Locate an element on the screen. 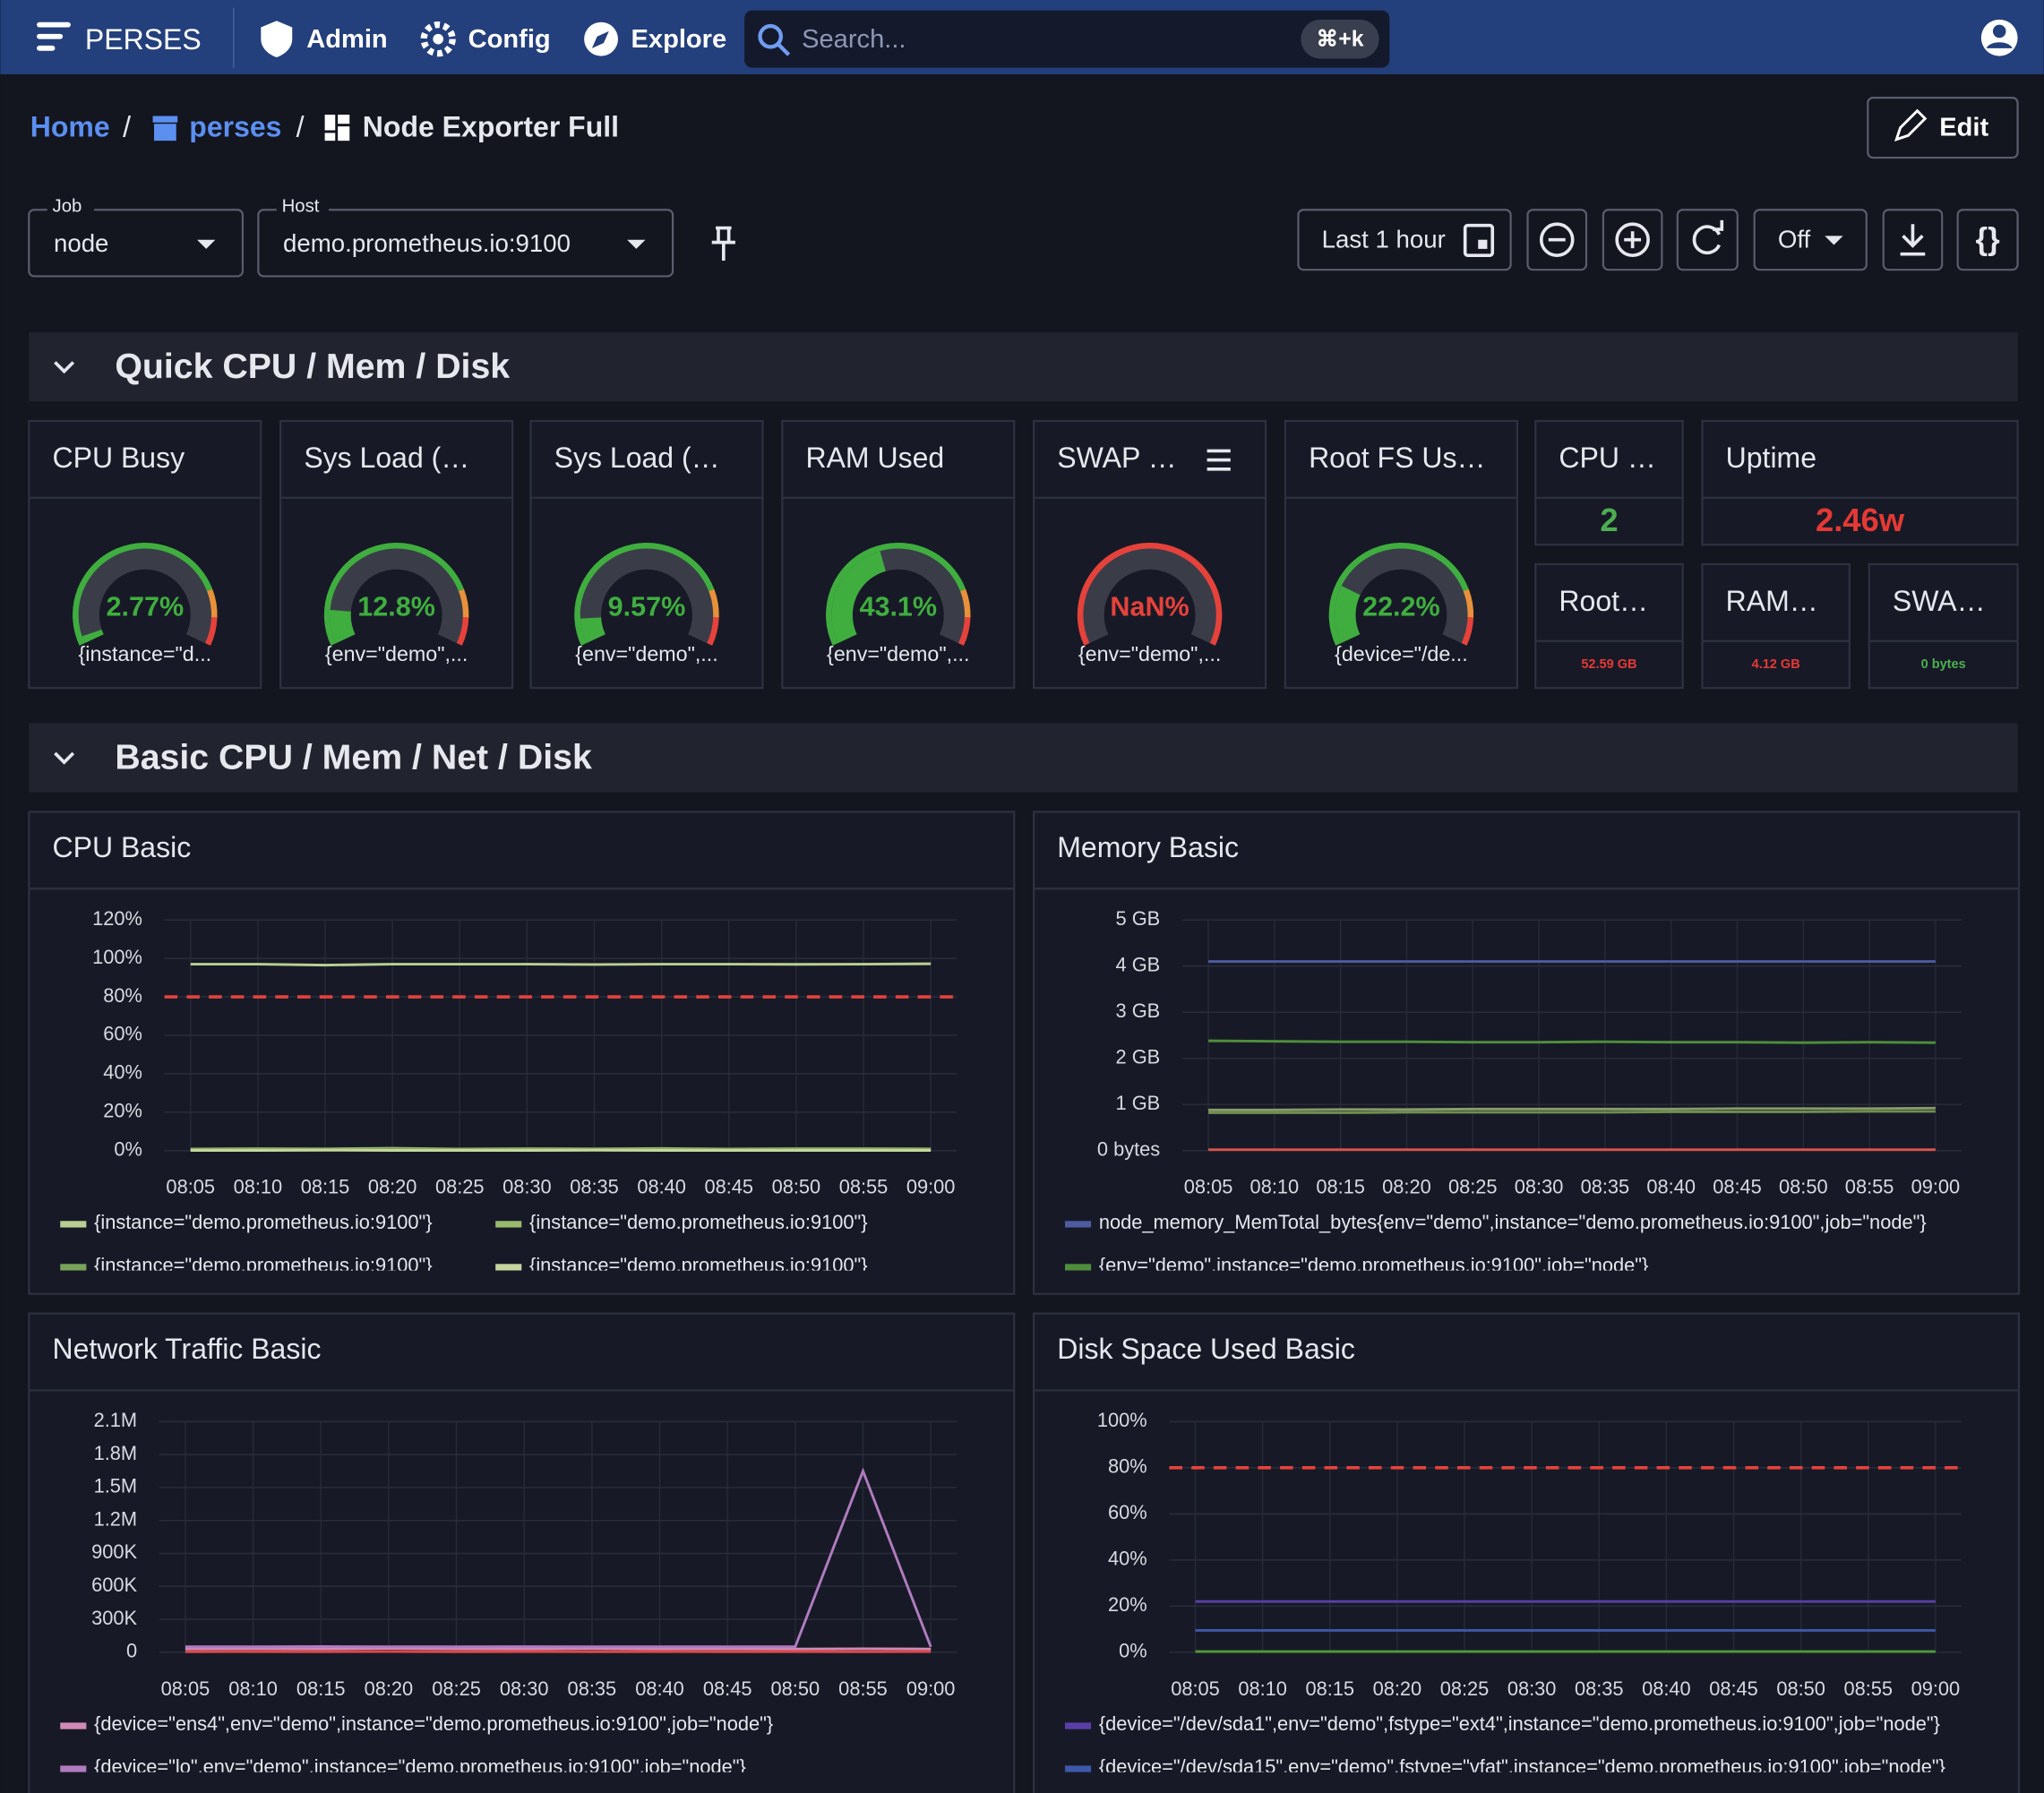 This screenshot has height=1793, width=2044. variable-value: demo.prometheus.io:9100 is located at coordinates (427, 243).